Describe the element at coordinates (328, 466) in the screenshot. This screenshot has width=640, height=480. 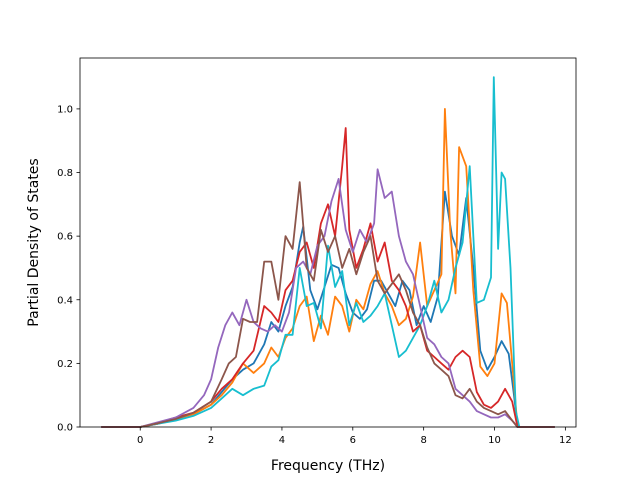
I see `x-axis-label: Frequency (THz)` at that location.